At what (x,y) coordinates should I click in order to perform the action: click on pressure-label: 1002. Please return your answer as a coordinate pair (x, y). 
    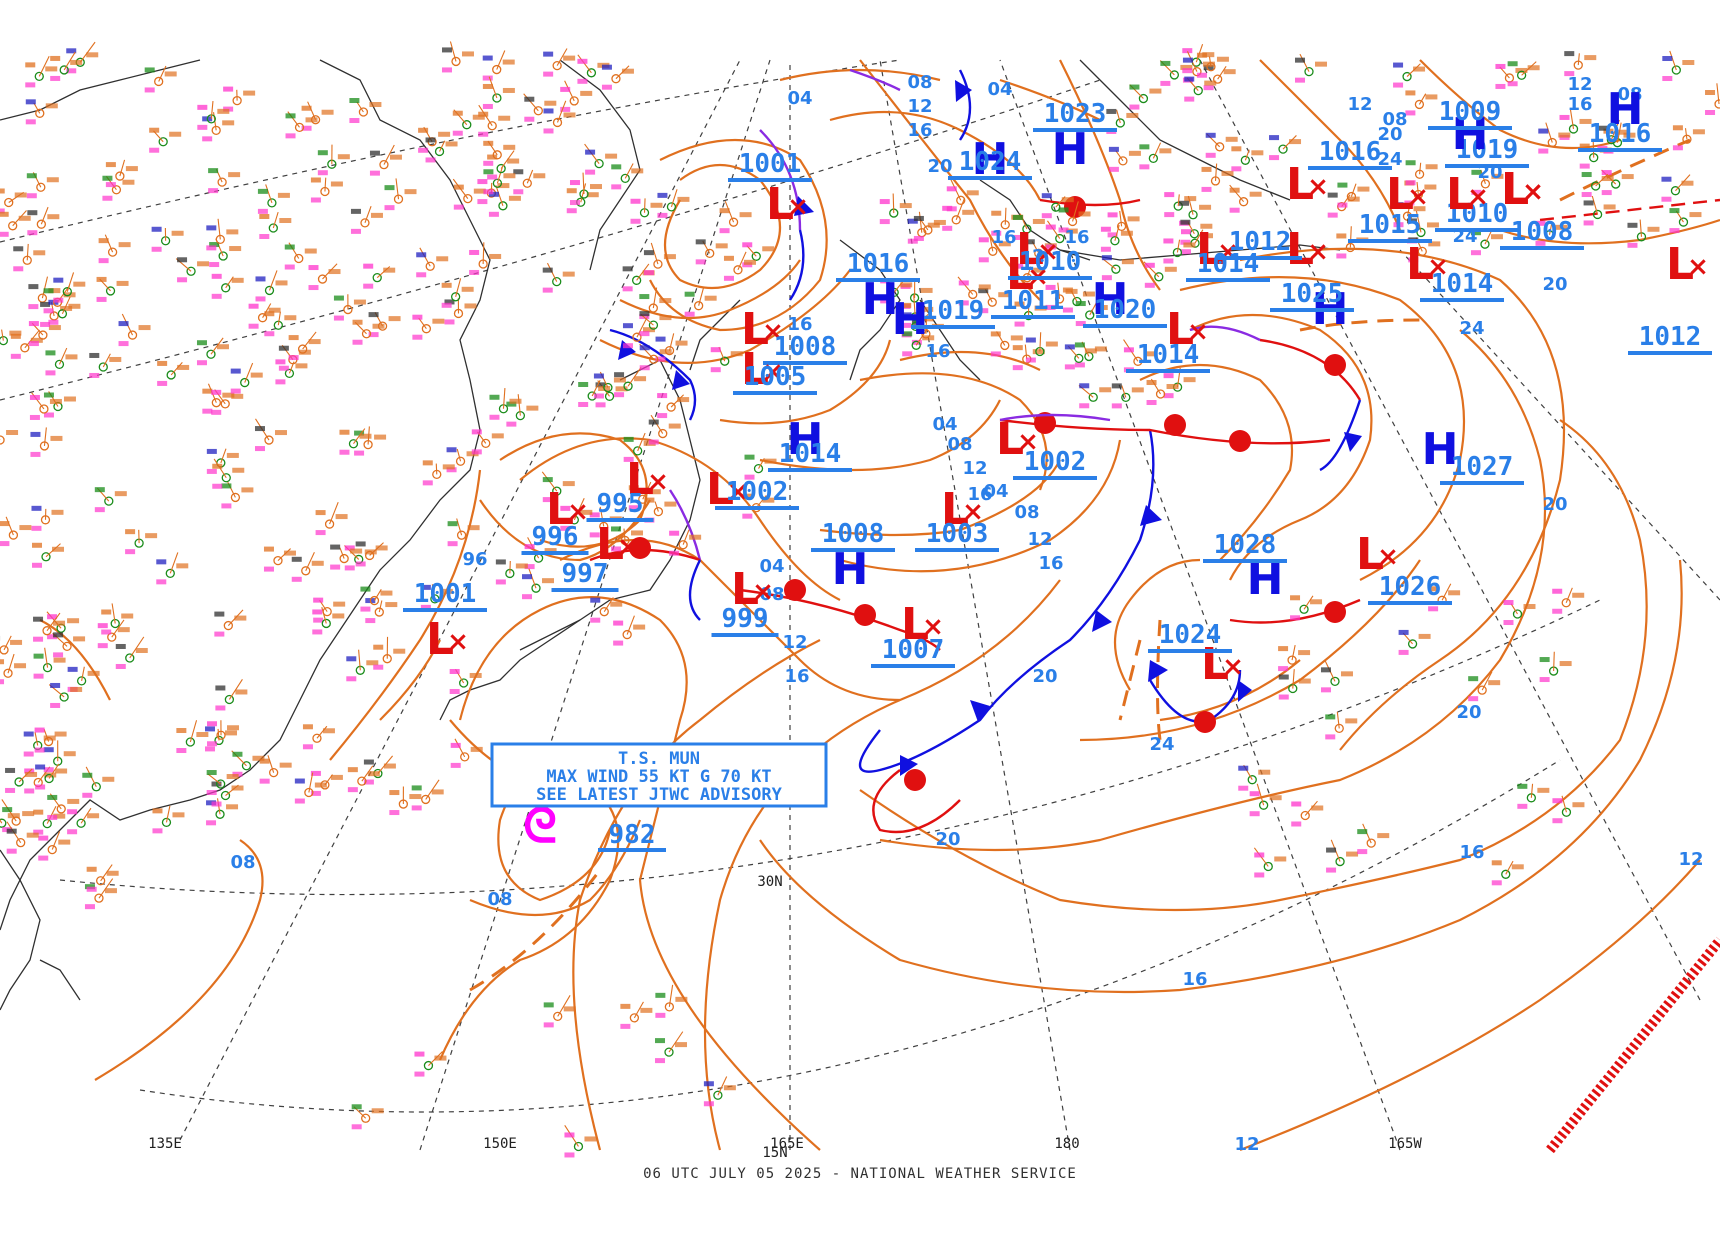
    Looking at the image, I should click on (757, 492).